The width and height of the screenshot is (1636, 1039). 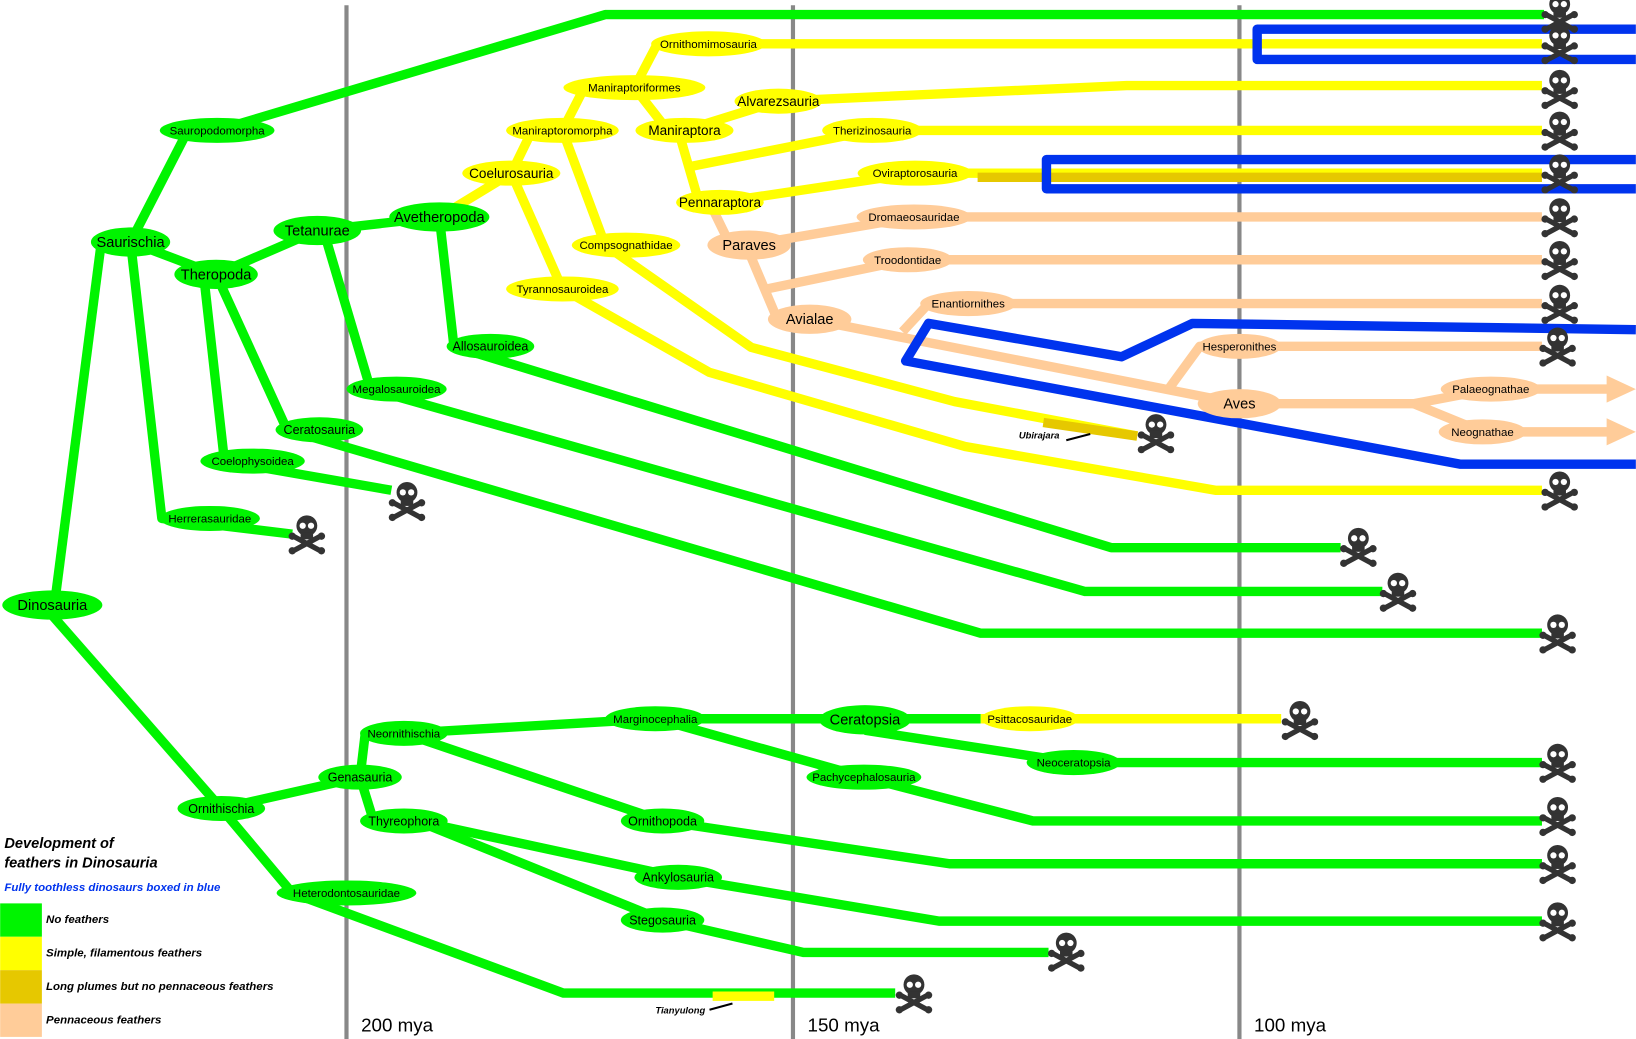 I want to click on node-label: Alvarezsauria, so click(x=778, y=101).